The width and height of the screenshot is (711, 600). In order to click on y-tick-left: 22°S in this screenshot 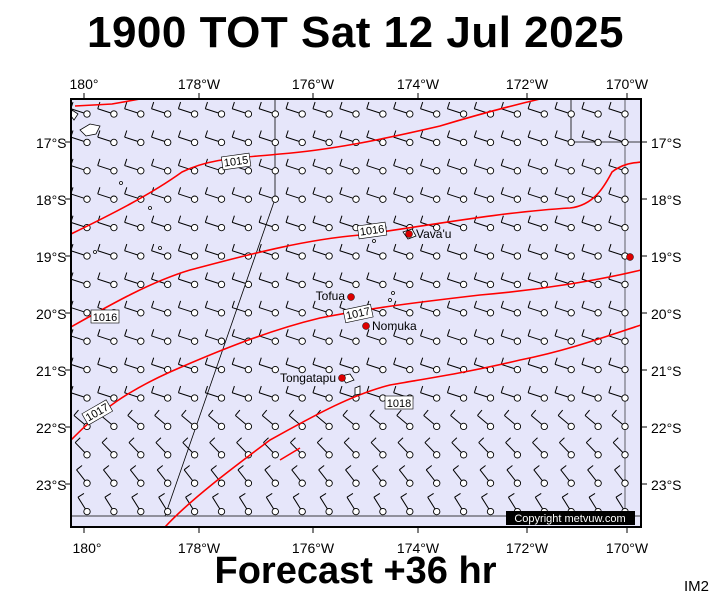, I will do `click(51, 428)`.